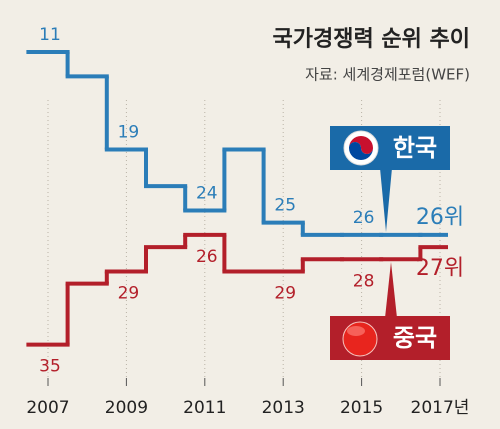 The width and height of the screenshot is (500, 429). What do you see at coordinates (47, 408) in the screenshot?
I see `x-tick-label: 2007` at bounding box center [47, 408].